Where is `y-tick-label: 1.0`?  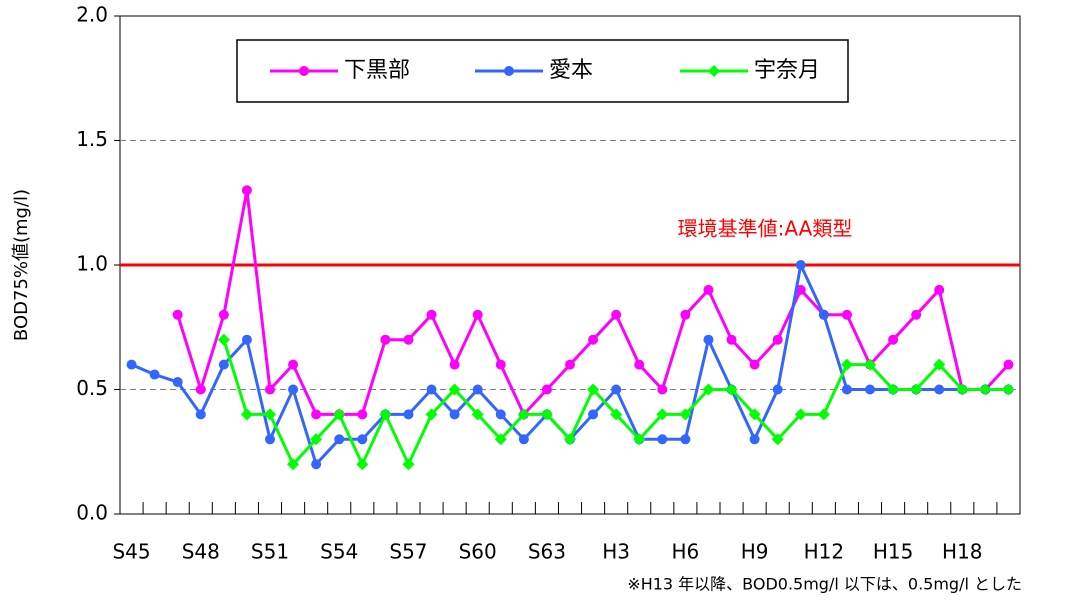 y-tick-label: 1.0 is located at coordinates (92, 264).